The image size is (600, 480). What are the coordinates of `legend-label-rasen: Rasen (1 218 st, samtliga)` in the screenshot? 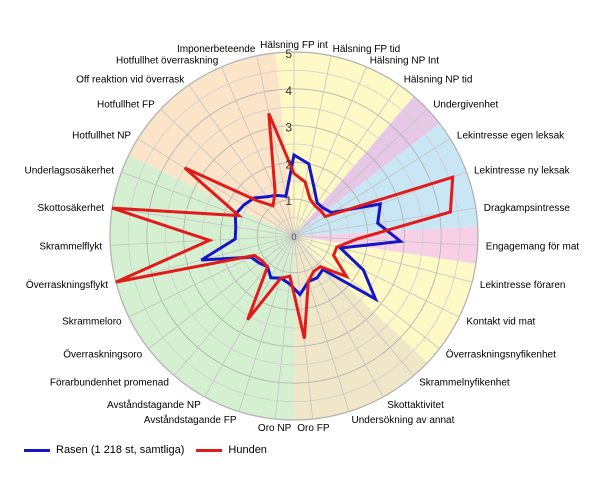 It's located at (120, 450).